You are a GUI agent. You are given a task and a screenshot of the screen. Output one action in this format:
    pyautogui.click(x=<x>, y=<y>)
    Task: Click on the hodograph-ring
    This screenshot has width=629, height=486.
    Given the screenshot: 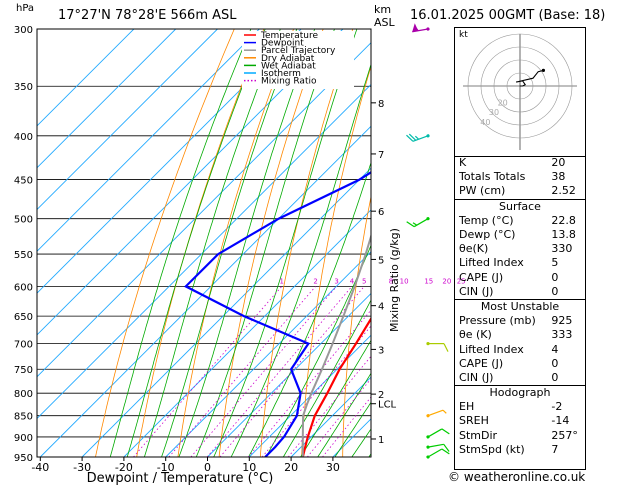 What is the action you would take?
    pyautogui.click(x=520, y=86)
    